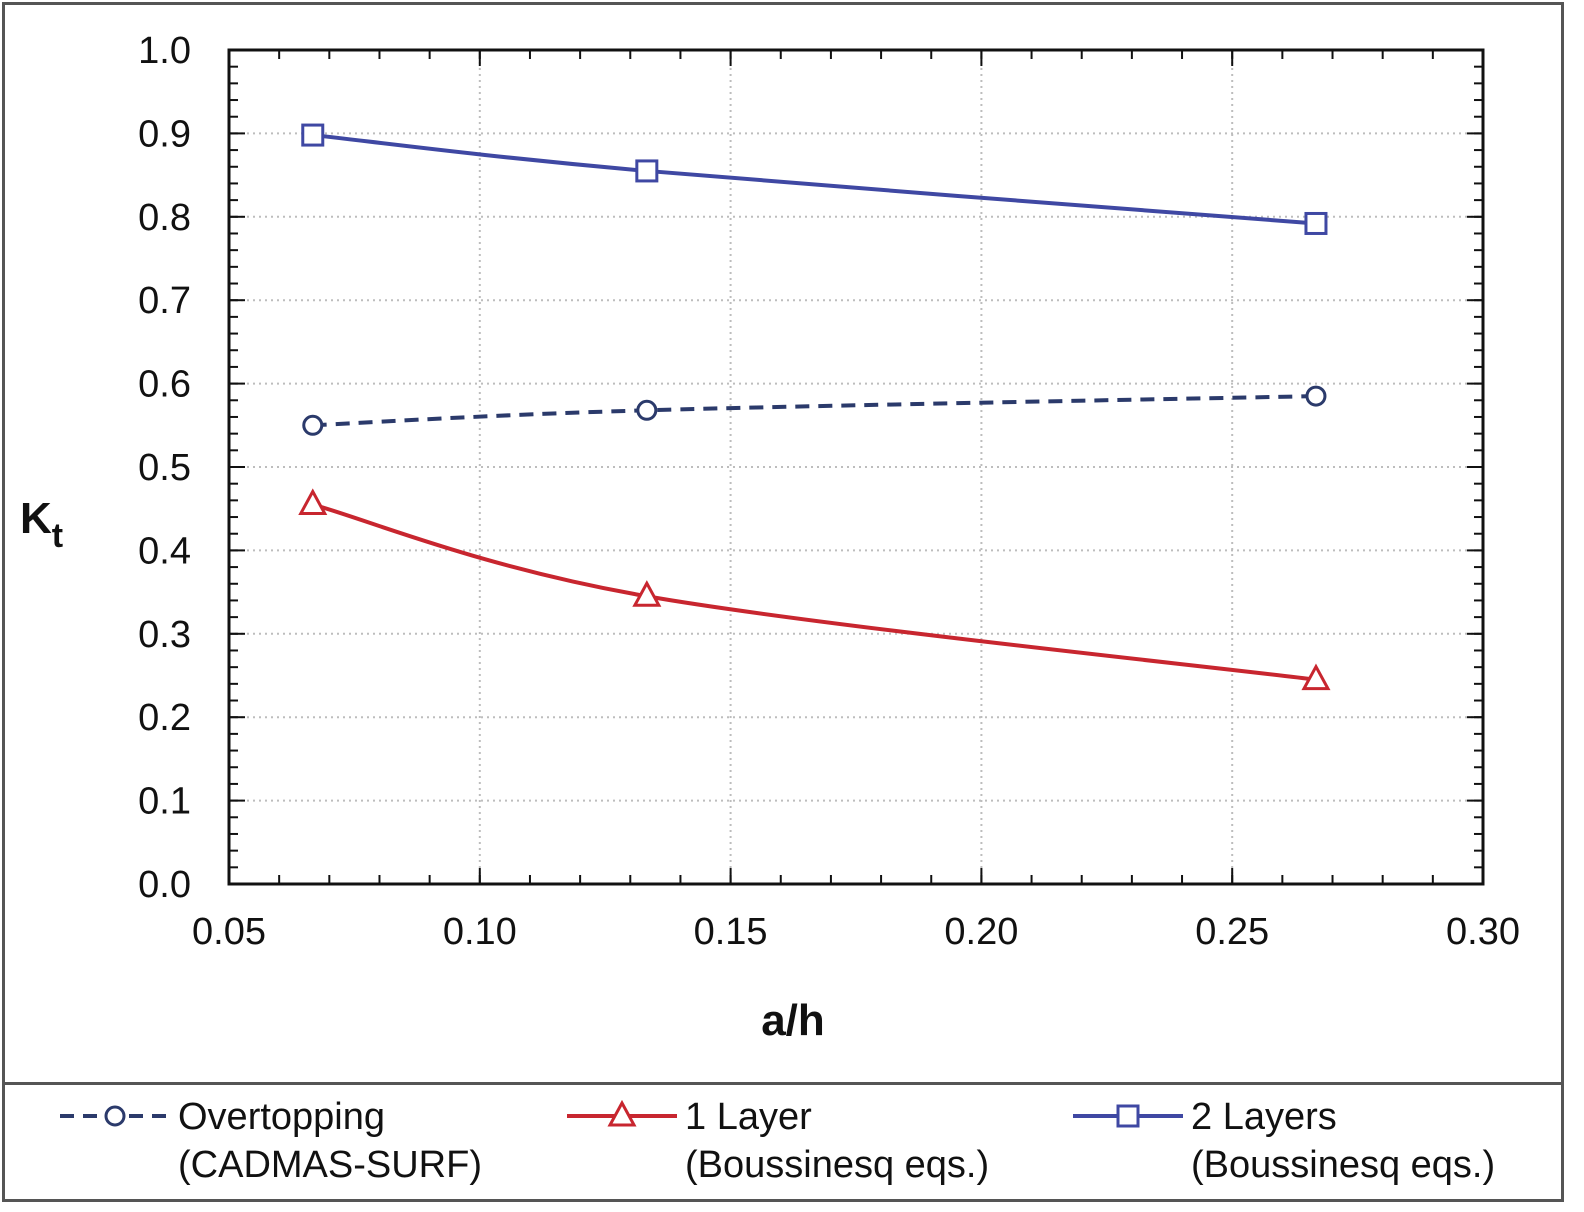 The image size is (1584, 1212). Describe the element at coordinates (164, 218) in the screenshot. I see `y-tick-label: 0.8` at that location.